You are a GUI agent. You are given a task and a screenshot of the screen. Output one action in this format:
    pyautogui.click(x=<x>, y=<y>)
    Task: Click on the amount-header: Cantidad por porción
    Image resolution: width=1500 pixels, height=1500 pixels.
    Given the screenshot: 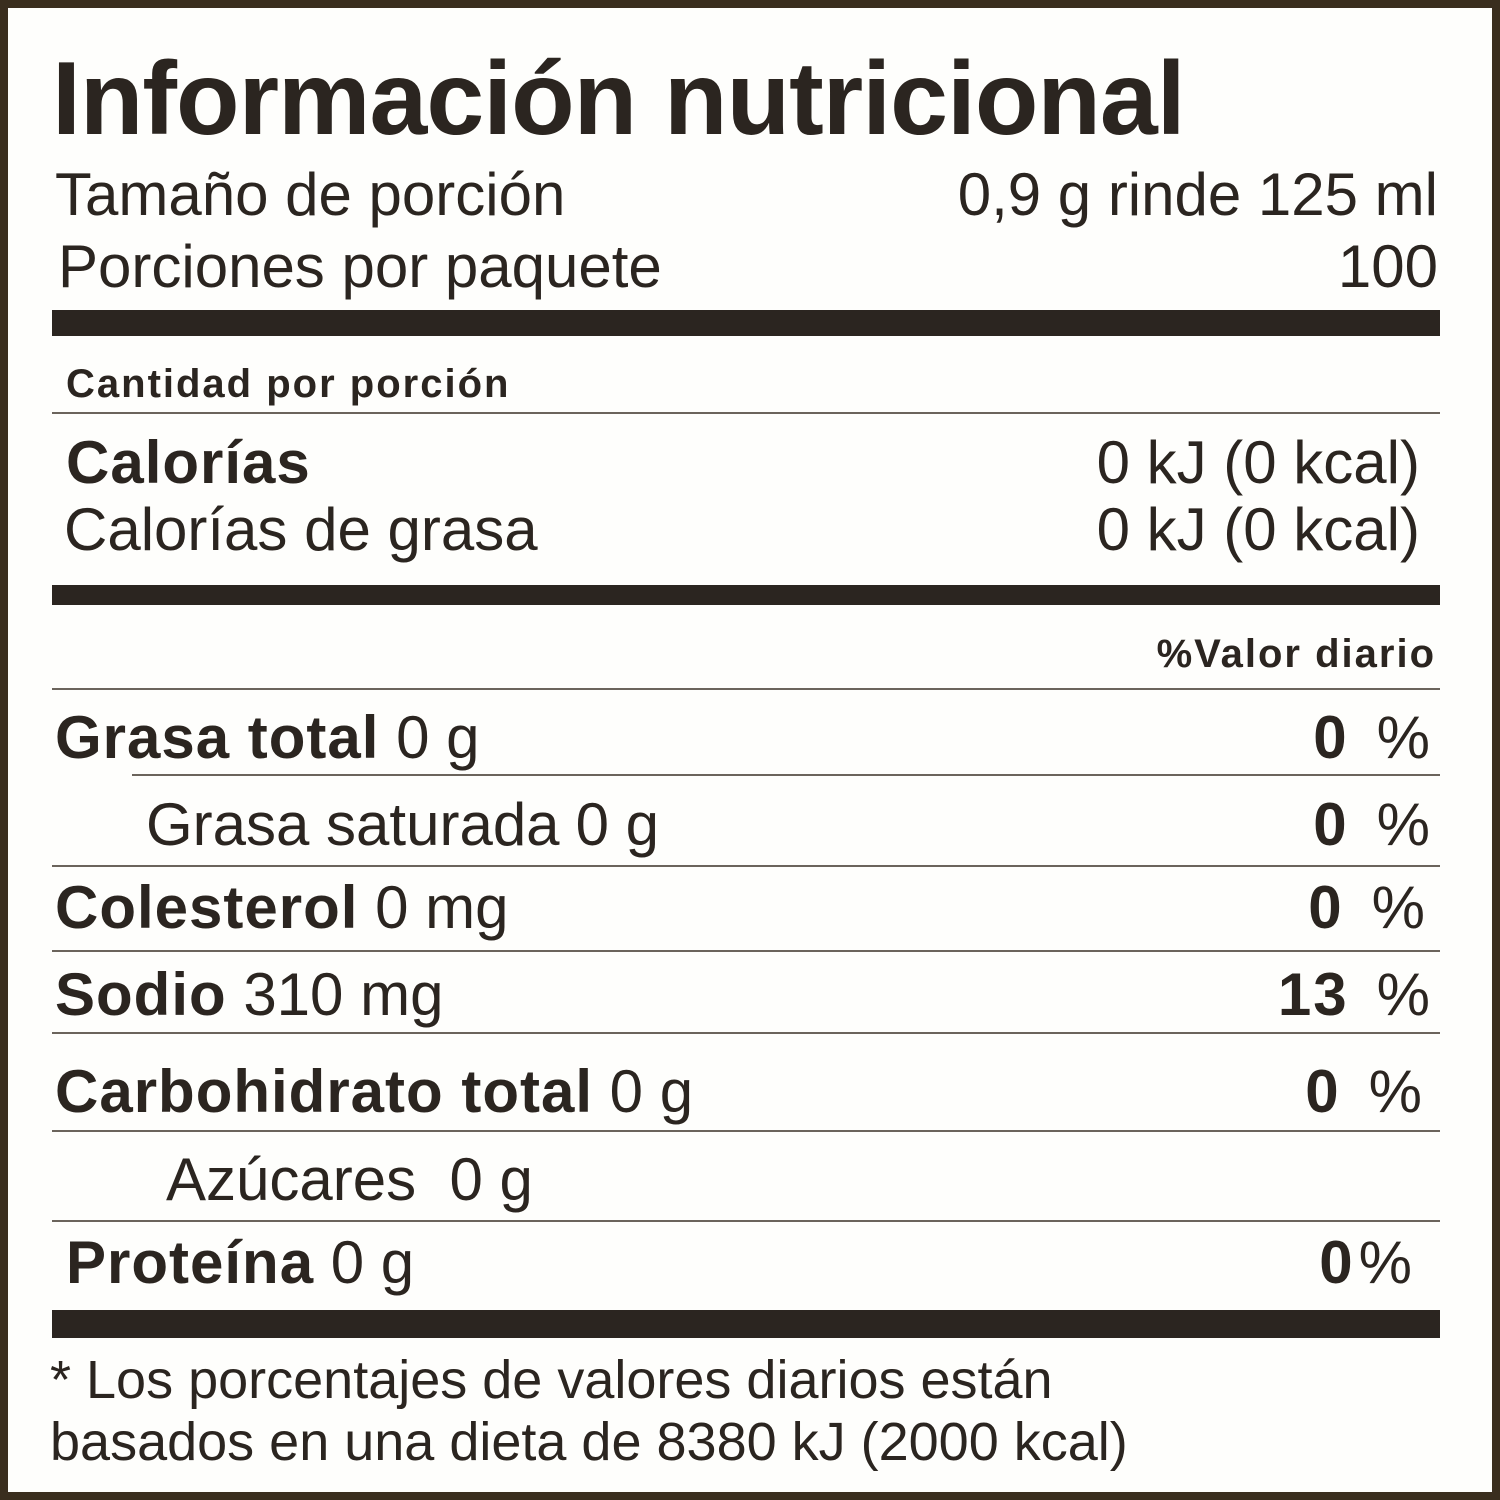 What is the action you would take?
    pyautogui.click(x=752, y=384)
    